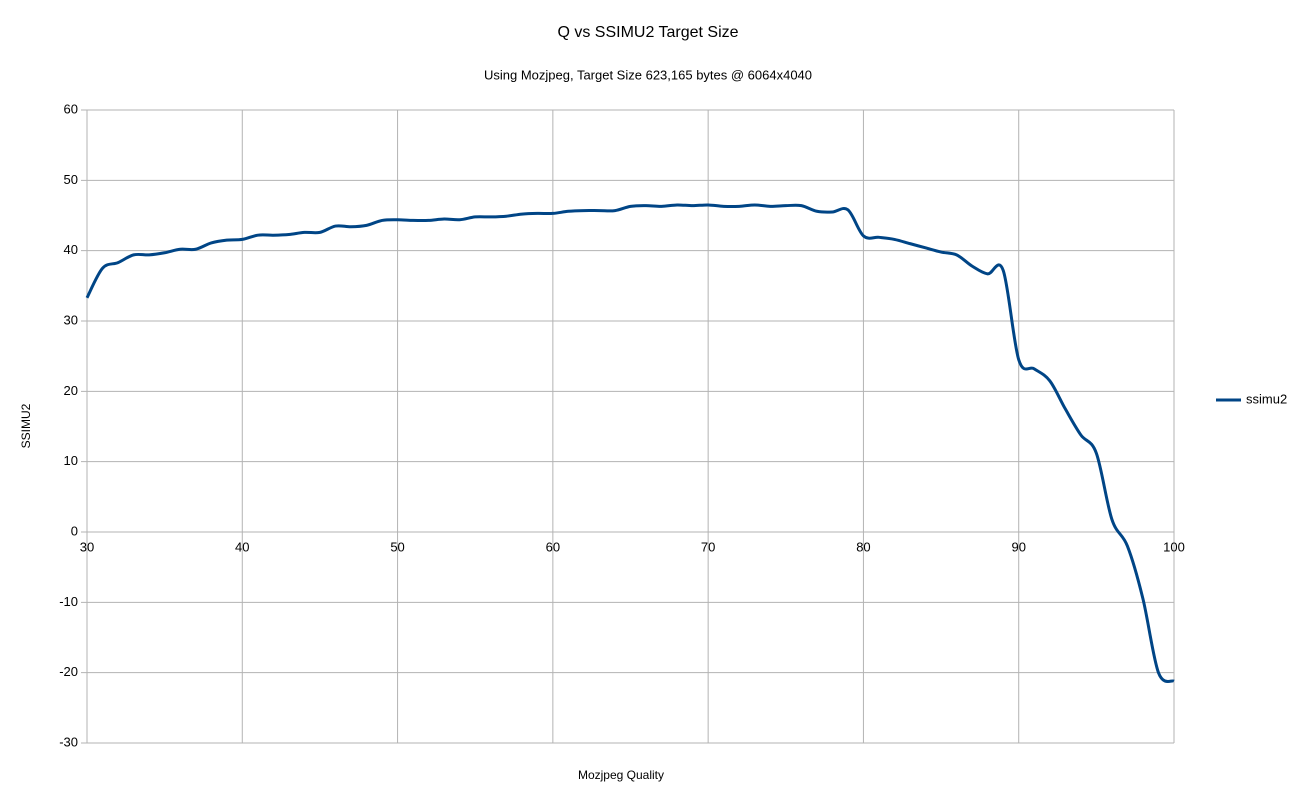  What do you see at coordinates (68, 741) in the screenshot?
I see `y-tick-label: -30` at bounding box center [68, 741].